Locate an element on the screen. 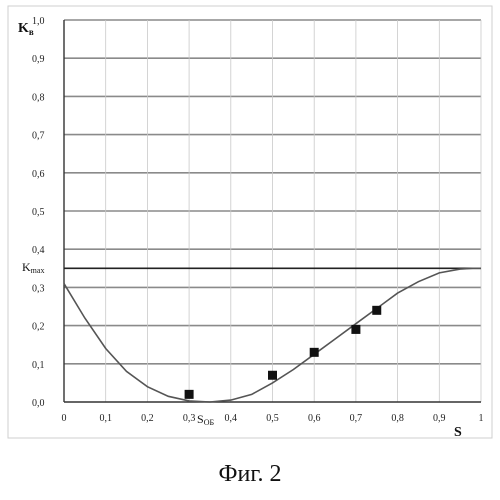 This screenshot has height=500, width=500. y-tick-label: 0,8 is located at coordinates (38, 97).